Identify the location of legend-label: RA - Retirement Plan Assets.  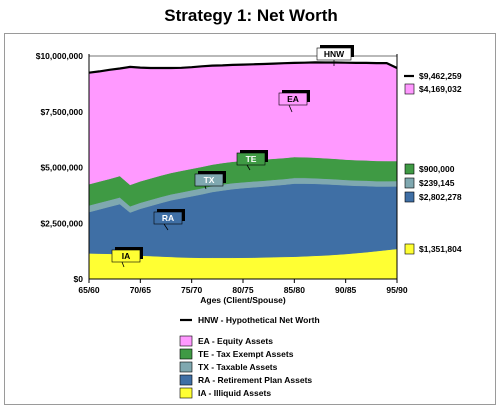
(255, 380).